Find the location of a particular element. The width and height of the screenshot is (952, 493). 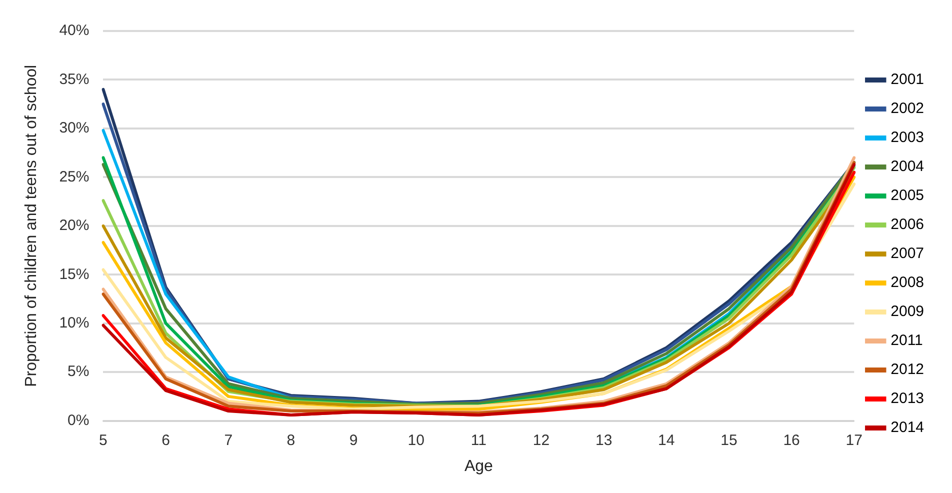

y-tick-label: 40% is located at coordinates (74, 31).